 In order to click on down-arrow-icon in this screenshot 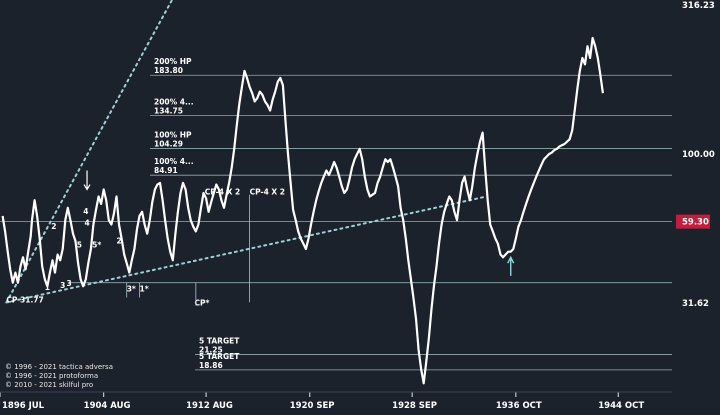, I will do `click(87, 180)`.